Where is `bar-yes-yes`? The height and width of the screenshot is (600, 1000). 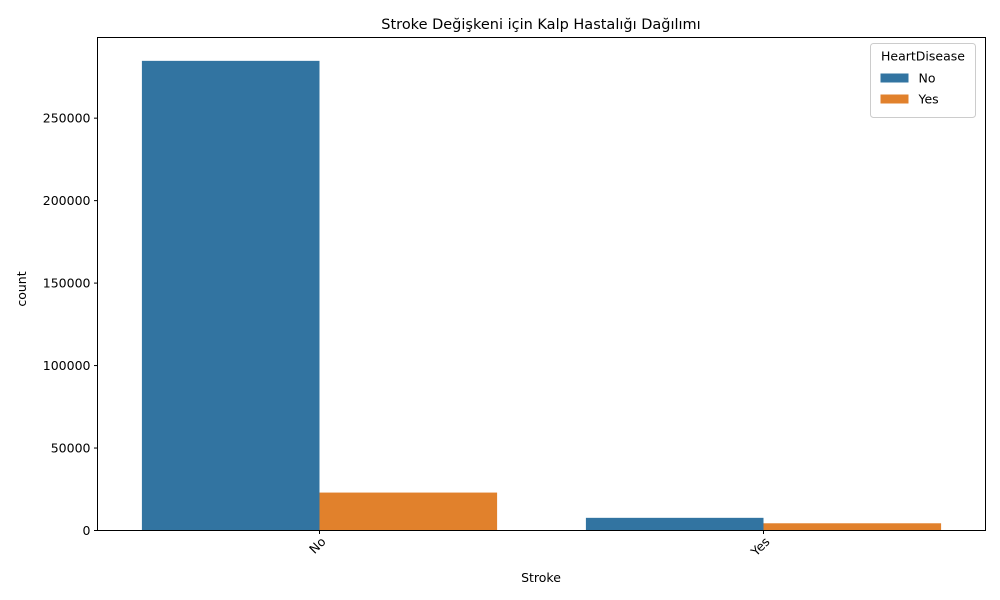 bar-yes-yes is located at coordinates (852, 527).